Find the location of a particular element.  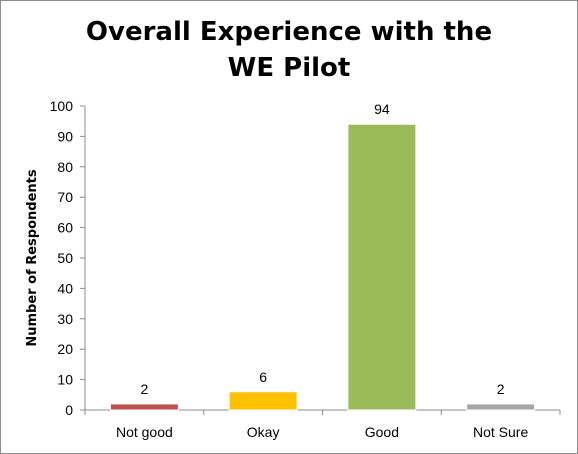

y-tick-label: 100 is located at coordinates (62, 106).